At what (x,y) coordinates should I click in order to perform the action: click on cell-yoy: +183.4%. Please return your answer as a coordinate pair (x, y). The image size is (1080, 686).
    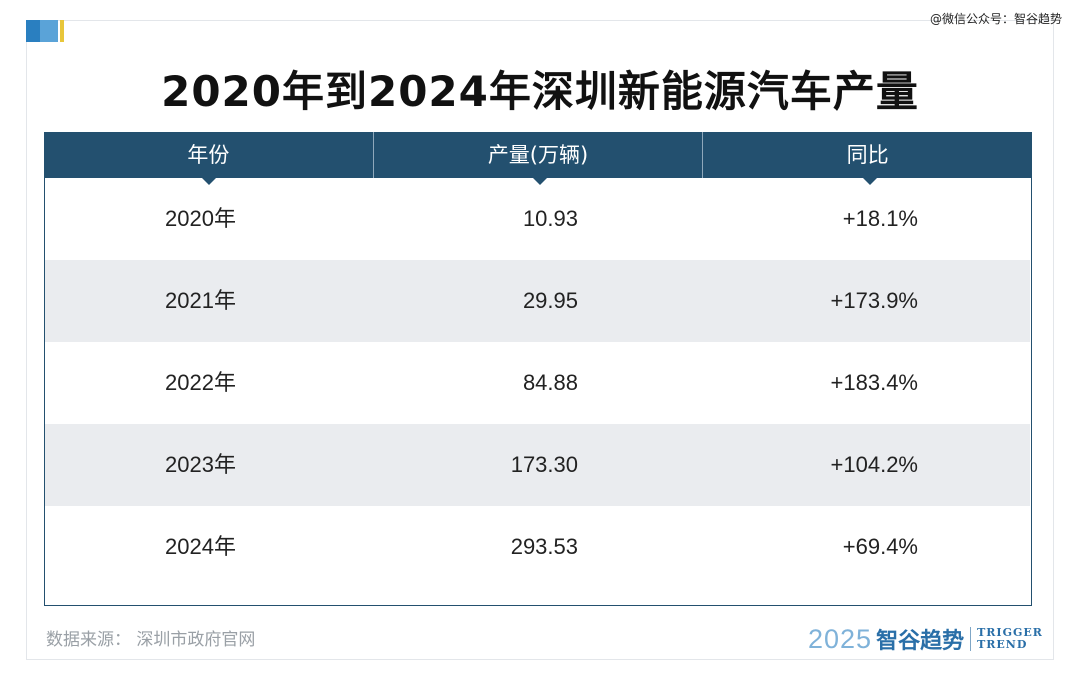
    Looking at the image, I should click on (874, 382).